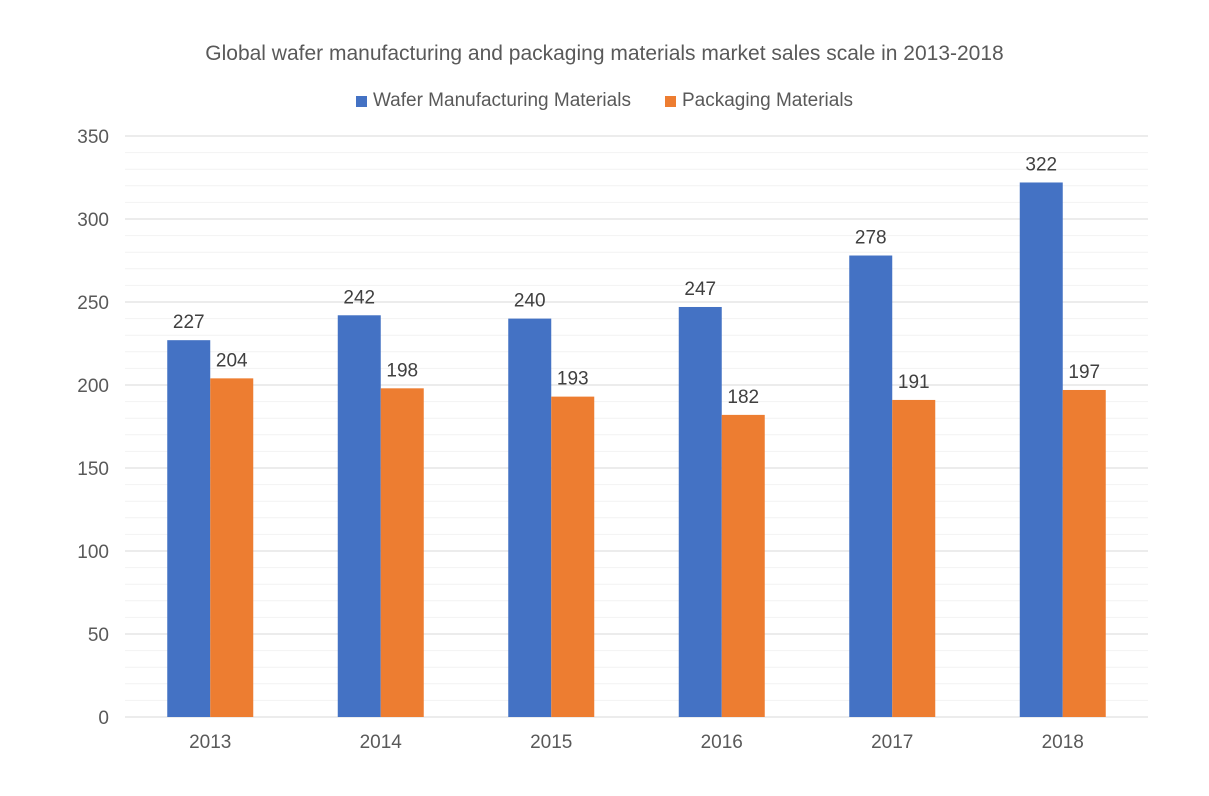 The image size is (1209, 796). What do you see at coordinates (722, 742) in the screenshot?
I see `x-tick-label: 2016` at bounding box center [722, 742].